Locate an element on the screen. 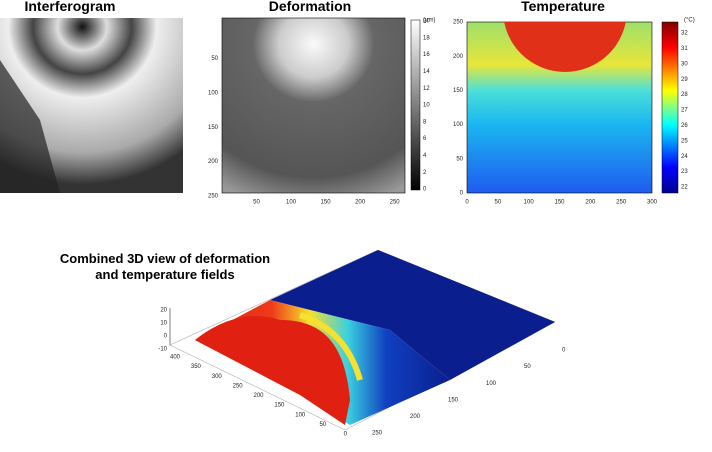 Image resolution: width=712 pixels, height=452 pixels. hot-spot is located at coordinates (565, 47).